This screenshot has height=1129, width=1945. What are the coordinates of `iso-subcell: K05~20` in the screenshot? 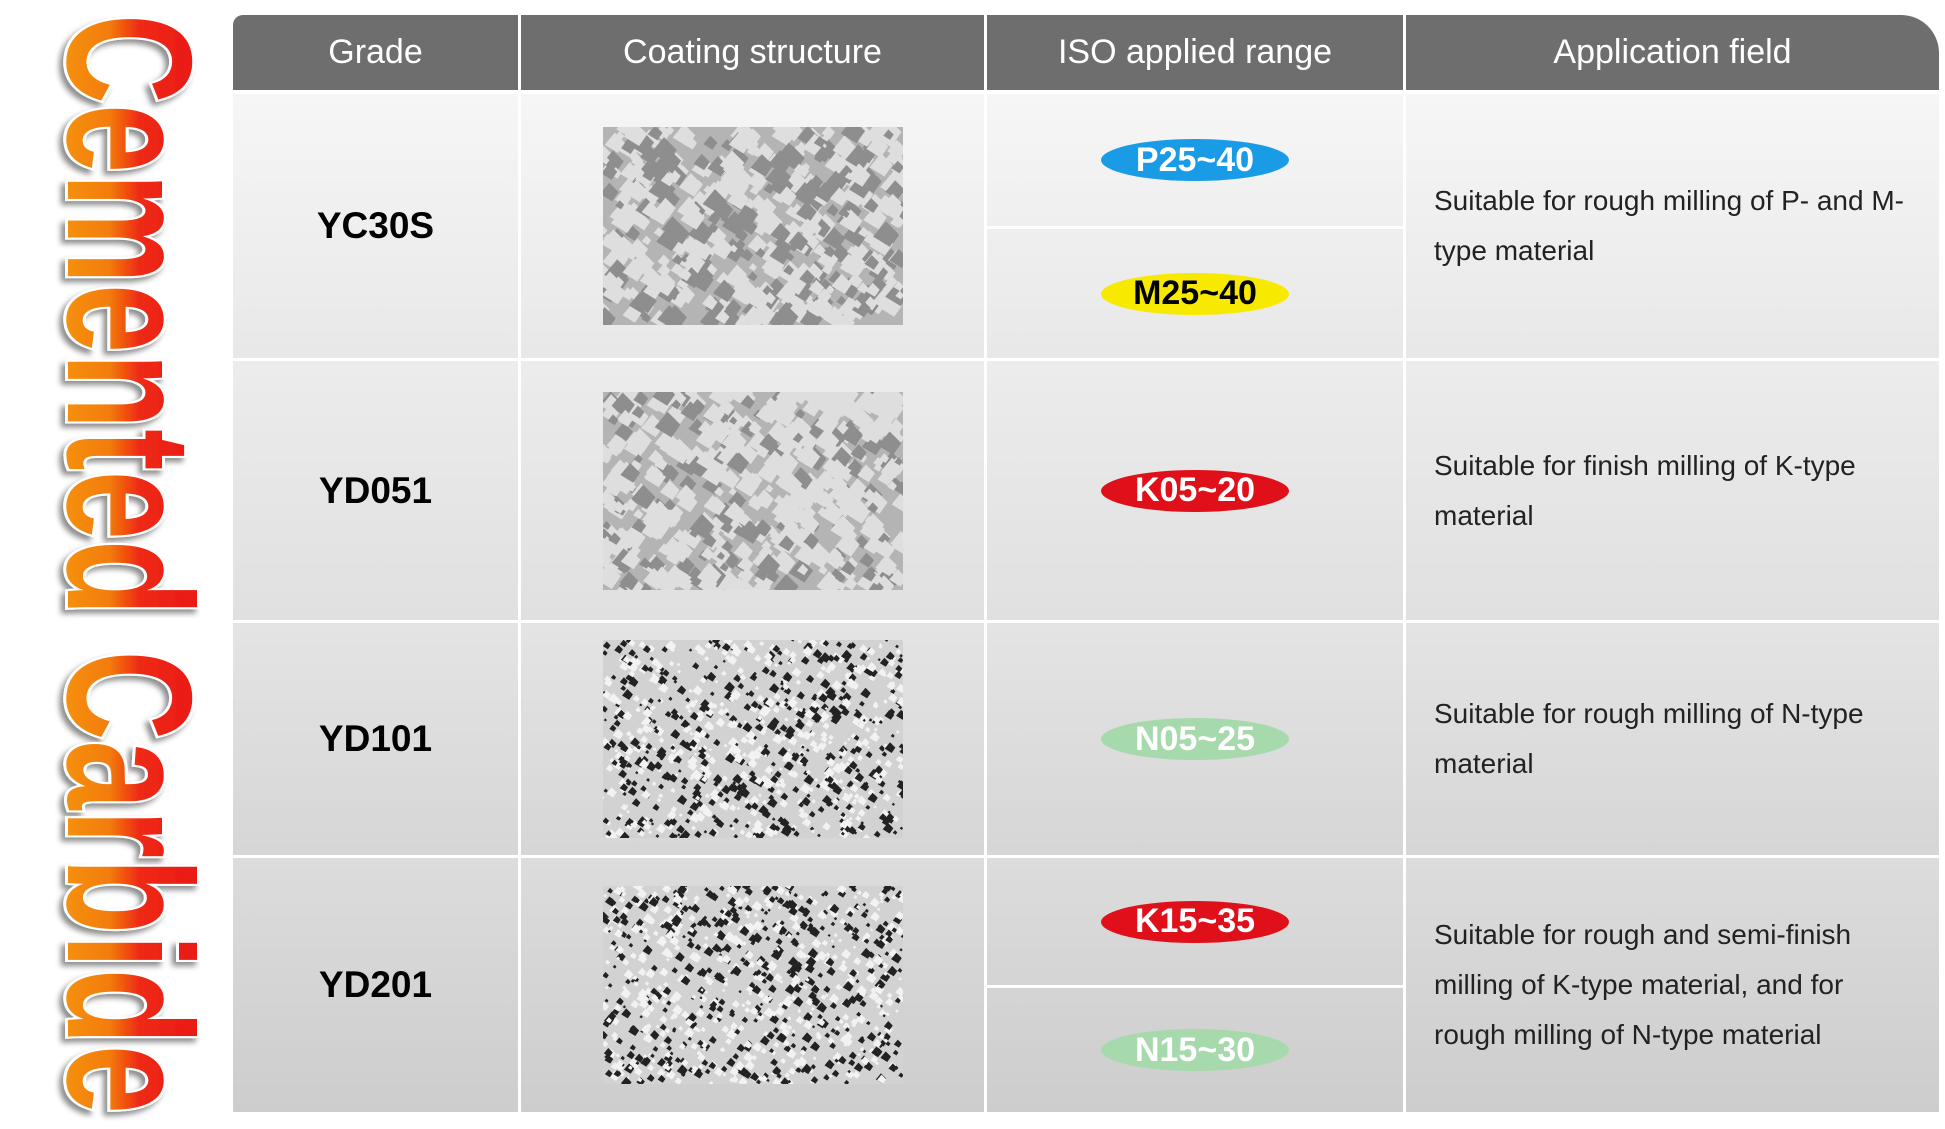 It's located at (1195, 490).